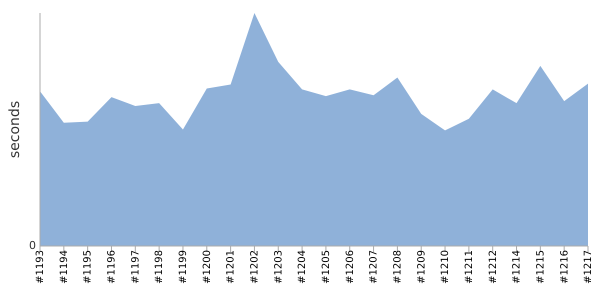  Describe the element at coordinates (469, 267) in the screenshot. I see `x-tick-label: #1211` at that location.